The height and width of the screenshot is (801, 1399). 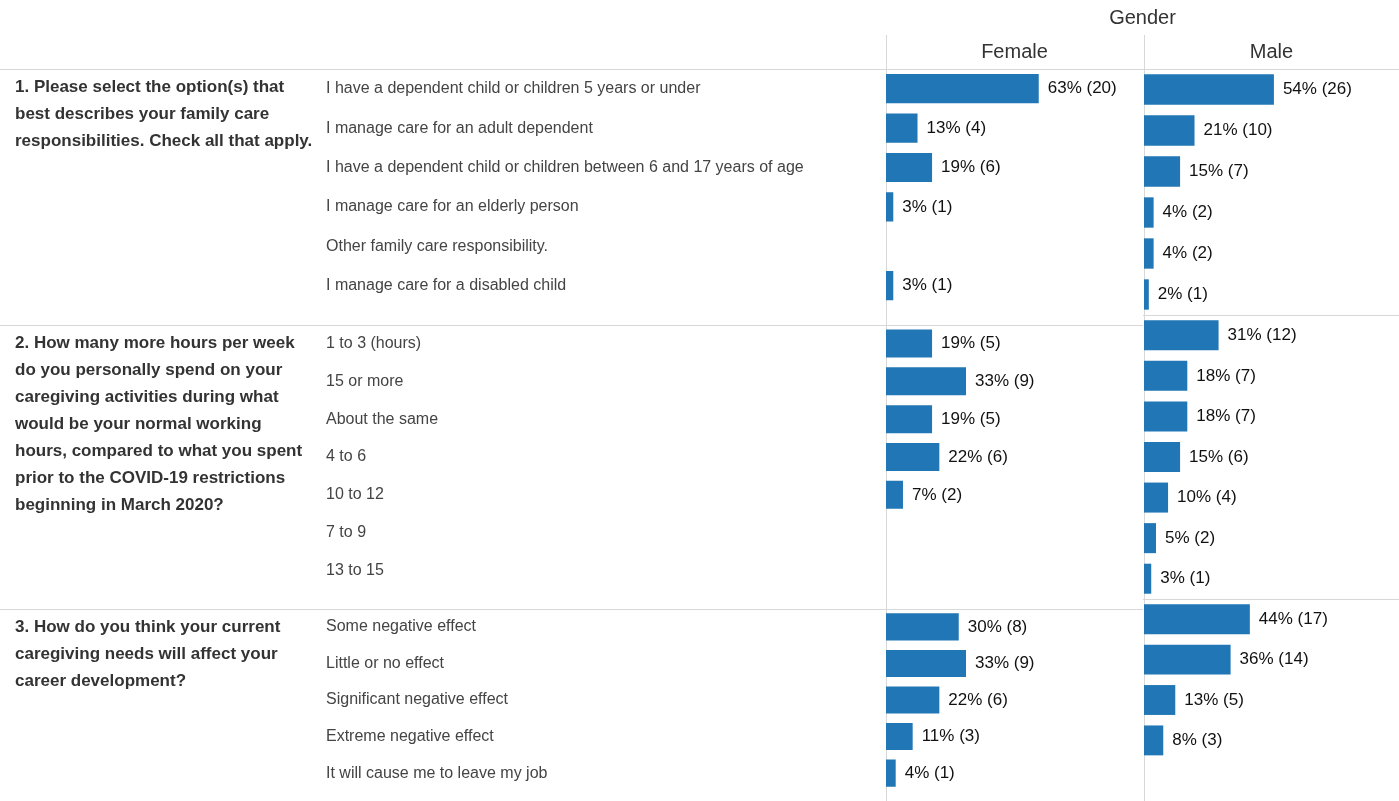 I want to click on y-tick-label: Significant negative effect, so click(x=417, y=699).